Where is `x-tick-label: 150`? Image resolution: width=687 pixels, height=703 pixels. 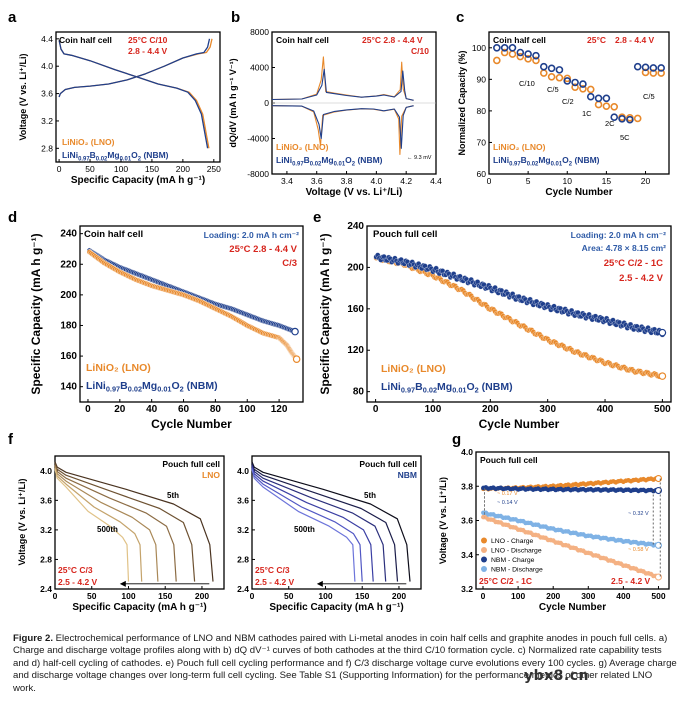
x-tick-label: 150 is located at coordinates (152, 169).